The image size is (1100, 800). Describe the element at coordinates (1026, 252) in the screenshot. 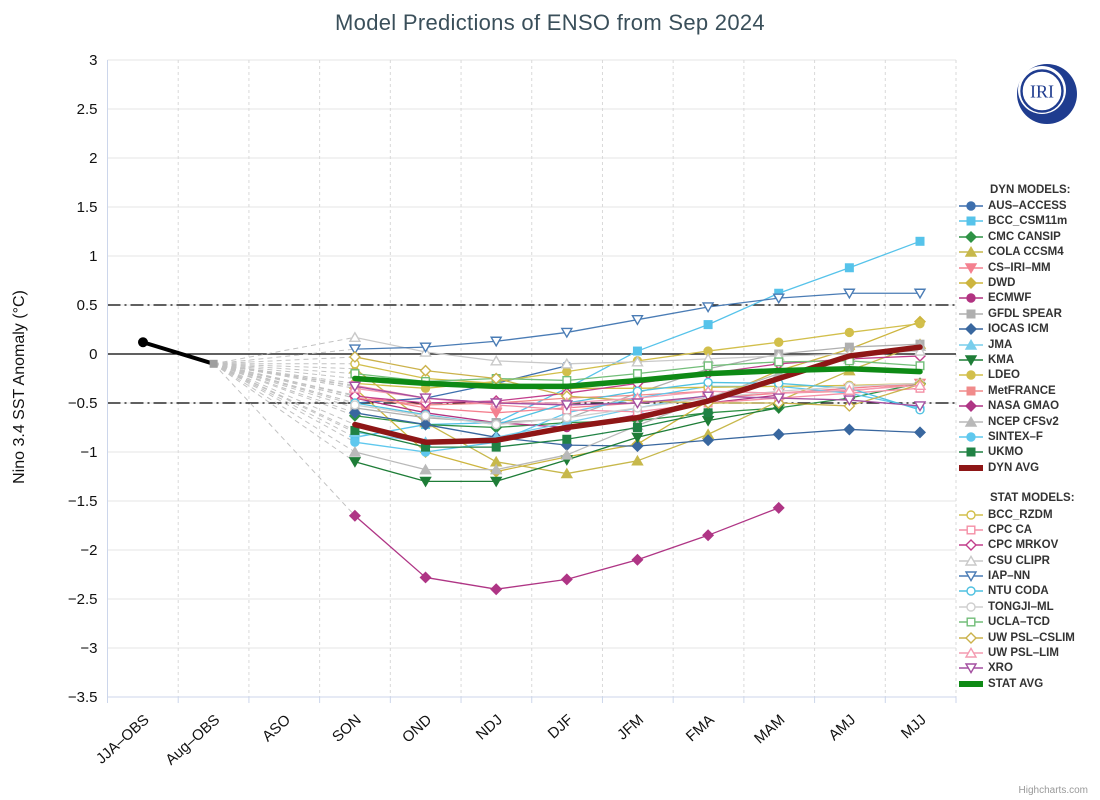

I see `legend-item-label: COLA CCSM4` at that location.